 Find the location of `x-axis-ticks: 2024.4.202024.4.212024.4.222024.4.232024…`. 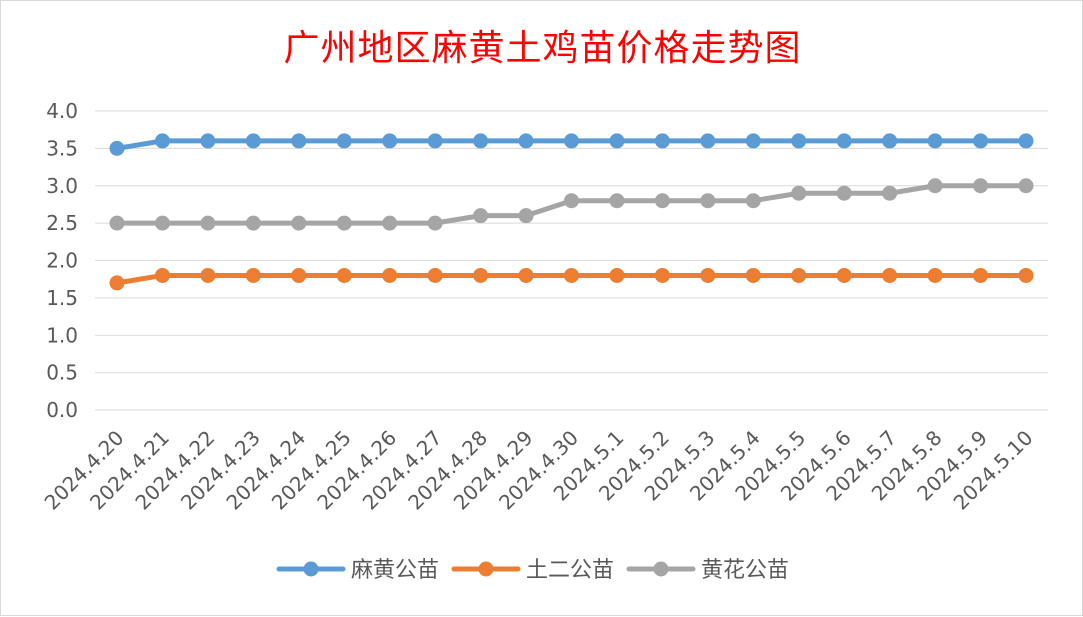

x-axis-ticks: 2024.4.202024.4.212024.4.222024.4.232024… is located at coordinates (539, 470).